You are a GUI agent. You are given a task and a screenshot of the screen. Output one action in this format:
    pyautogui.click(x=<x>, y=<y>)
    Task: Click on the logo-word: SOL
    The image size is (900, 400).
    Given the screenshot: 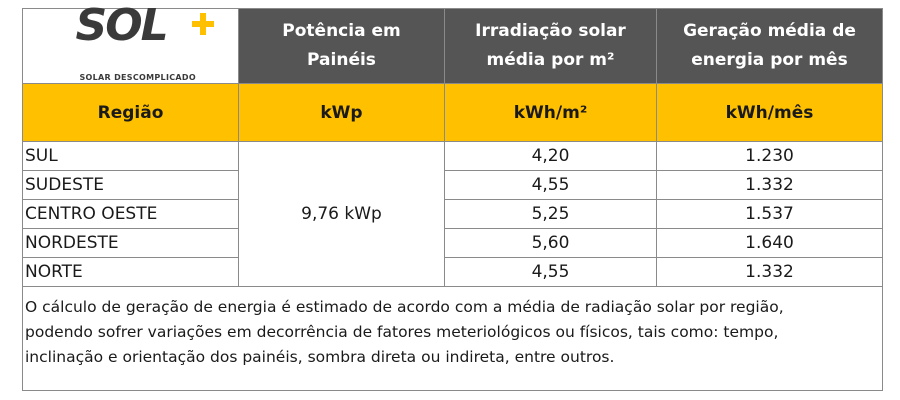 What is the action you would take?
    pyautogui.click(x=122, y=25)
    